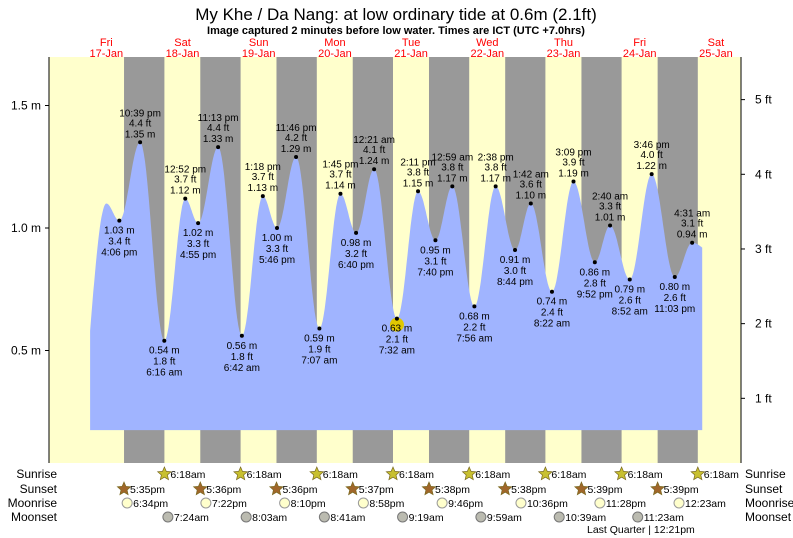  What do you see at coordinates (198, 233) in the screenshot?
I see `tide-m-label: 1.02 m` at bounding box center [198, 233].